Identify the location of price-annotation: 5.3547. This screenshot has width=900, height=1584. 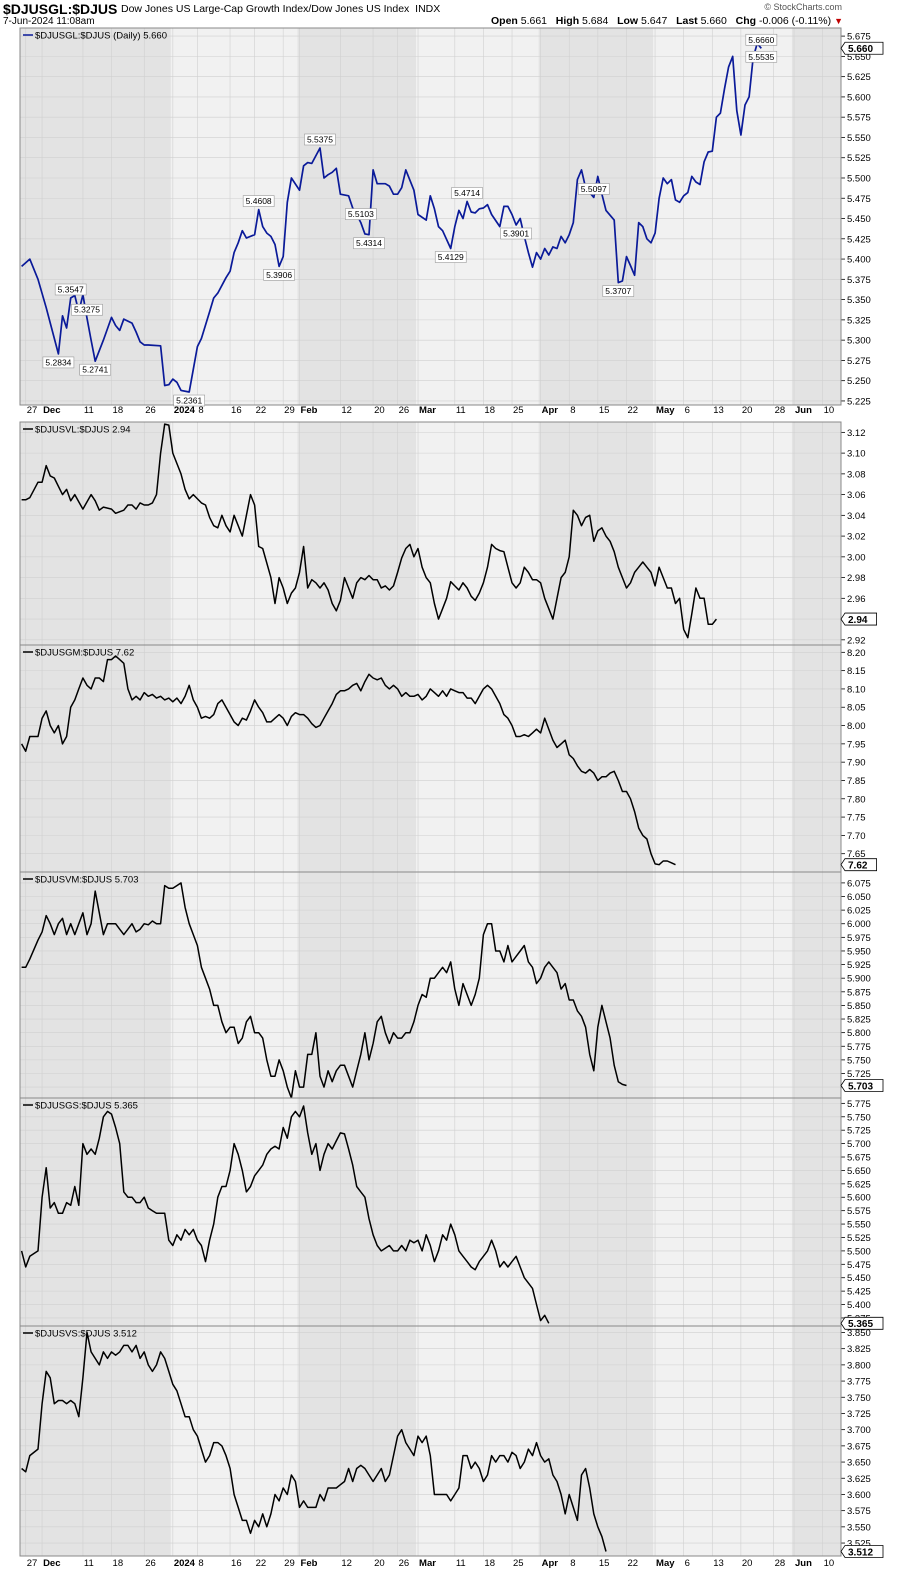
(70, 289).